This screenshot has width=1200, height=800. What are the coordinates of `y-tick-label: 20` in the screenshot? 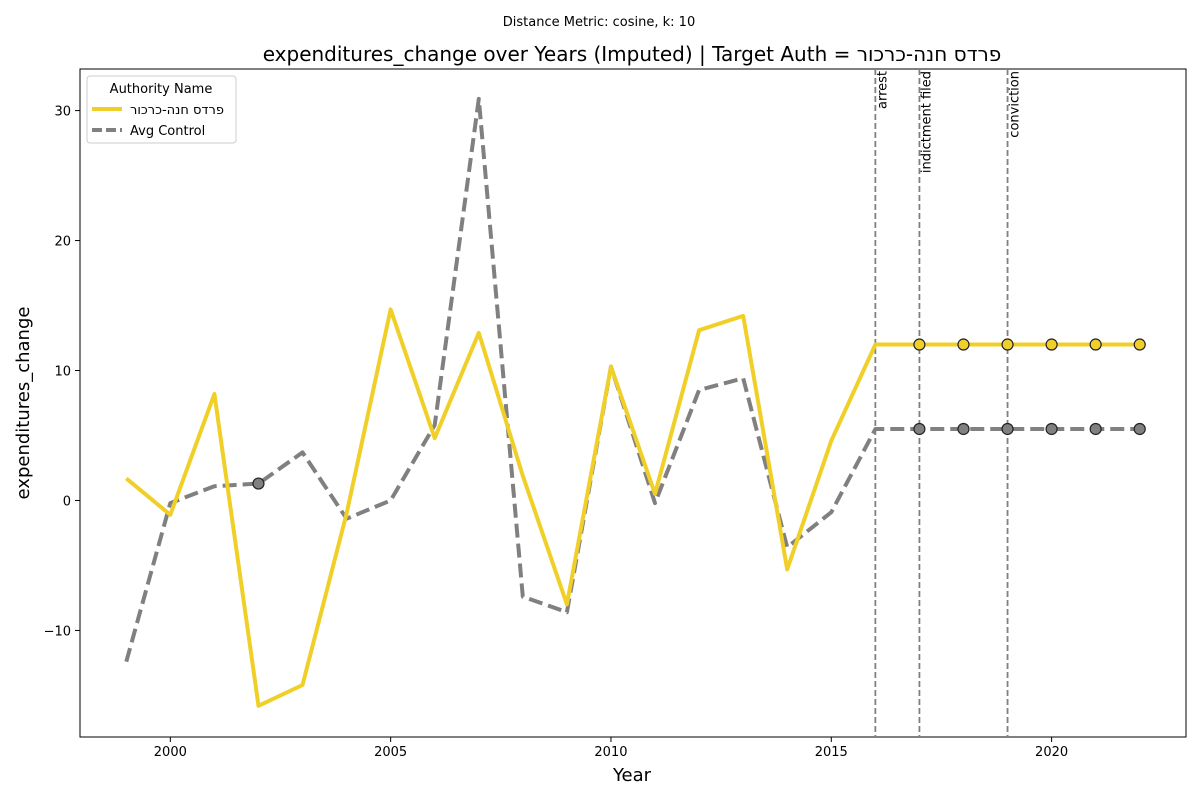 It's located at (62, 242).